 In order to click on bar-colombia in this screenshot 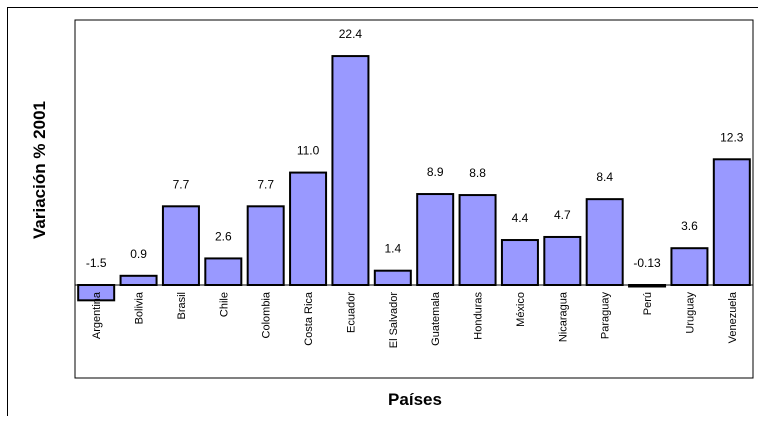, I will do `click(265, 245)`.